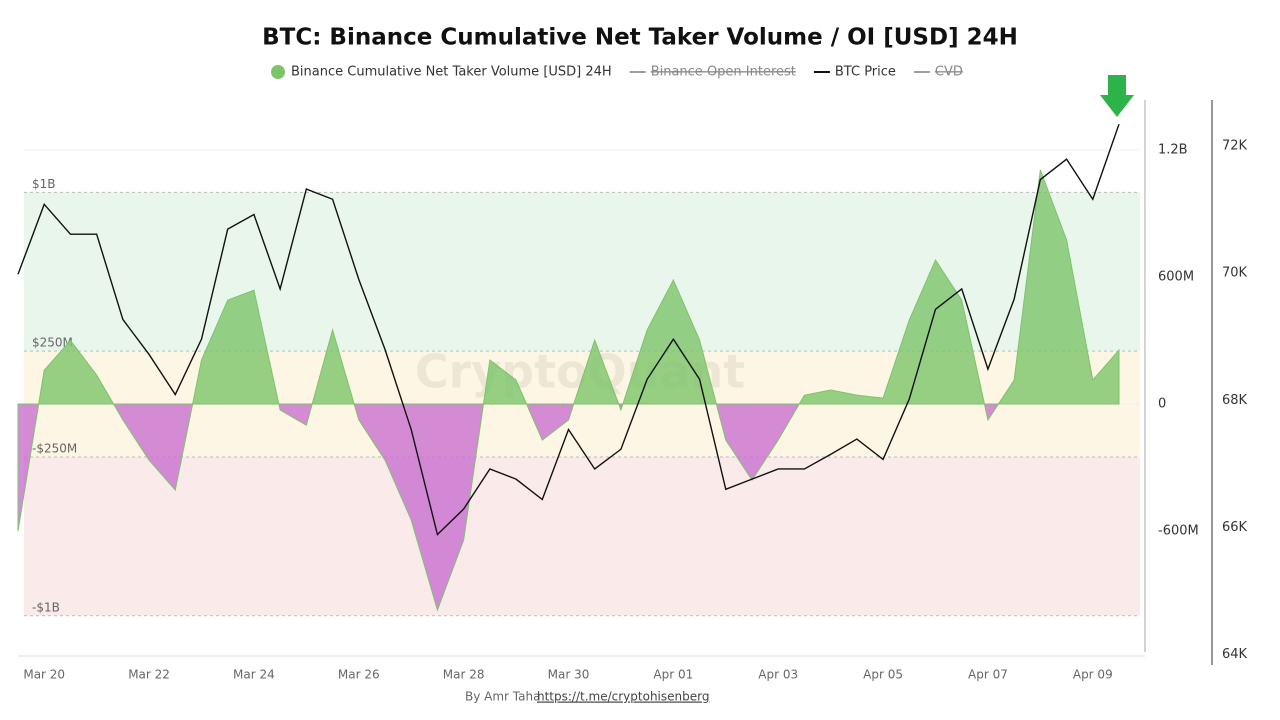  What do you see at coordinates (1235, 654) in the screenshot?
I see `y2-tick-label: 64K` at bounding box center [1235, 654].